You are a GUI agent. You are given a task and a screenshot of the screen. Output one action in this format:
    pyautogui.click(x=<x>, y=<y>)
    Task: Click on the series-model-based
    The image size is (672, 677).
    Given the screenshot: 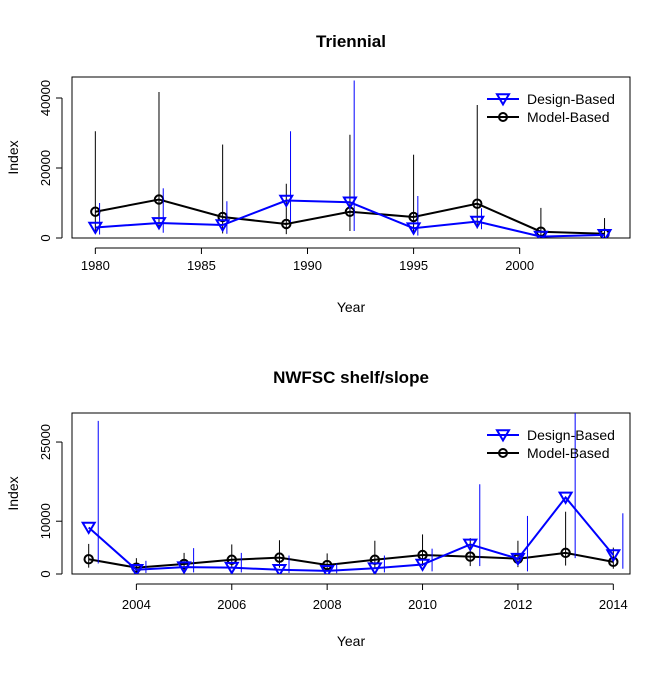 What is the action you would take?
    pyautogui.click(x=351, y=542)
    